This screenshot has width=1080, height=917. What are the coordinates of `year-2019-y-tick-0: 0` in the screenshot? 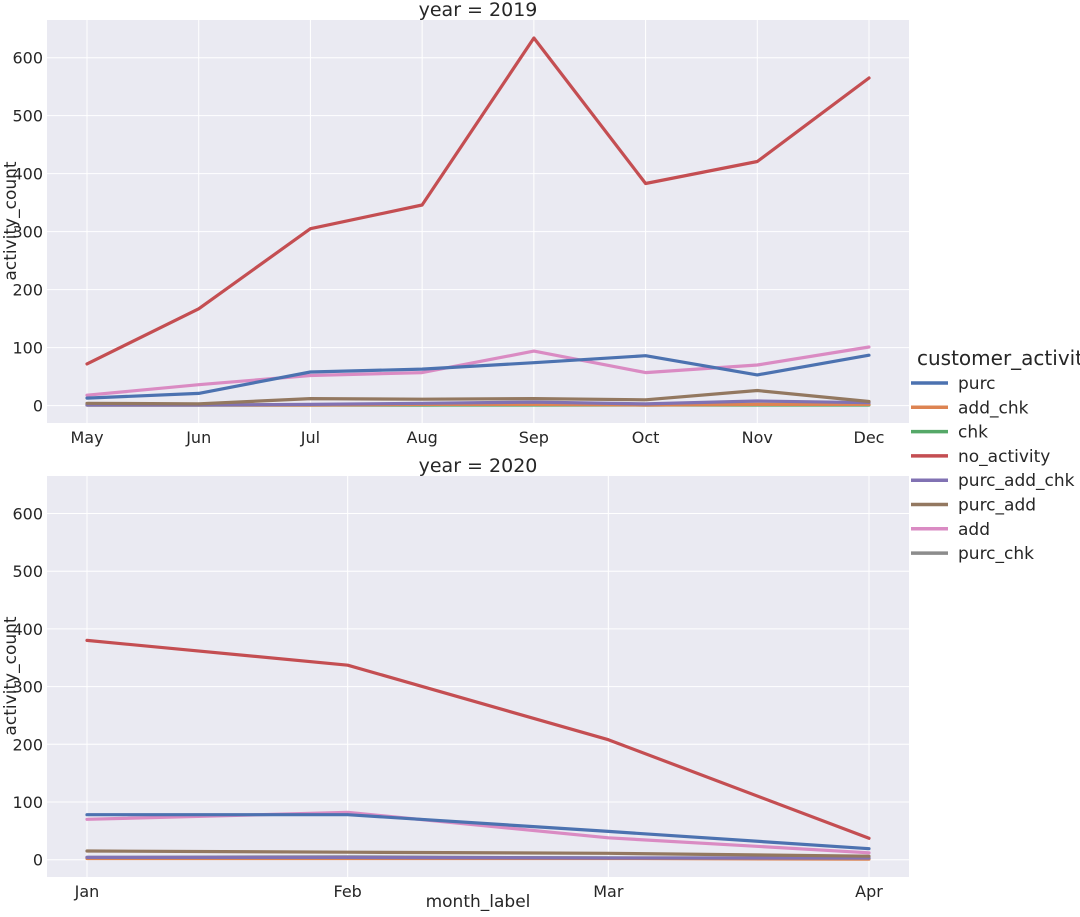 It's located at (38, 406).